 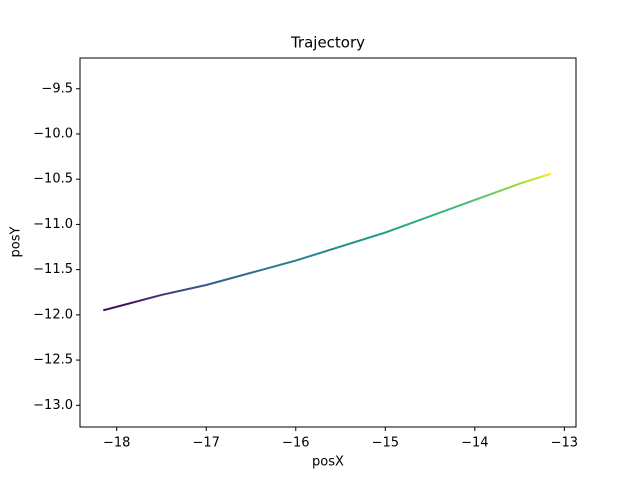 I want to click on y-tick-label: −11.5, so click(x=53, y=269).